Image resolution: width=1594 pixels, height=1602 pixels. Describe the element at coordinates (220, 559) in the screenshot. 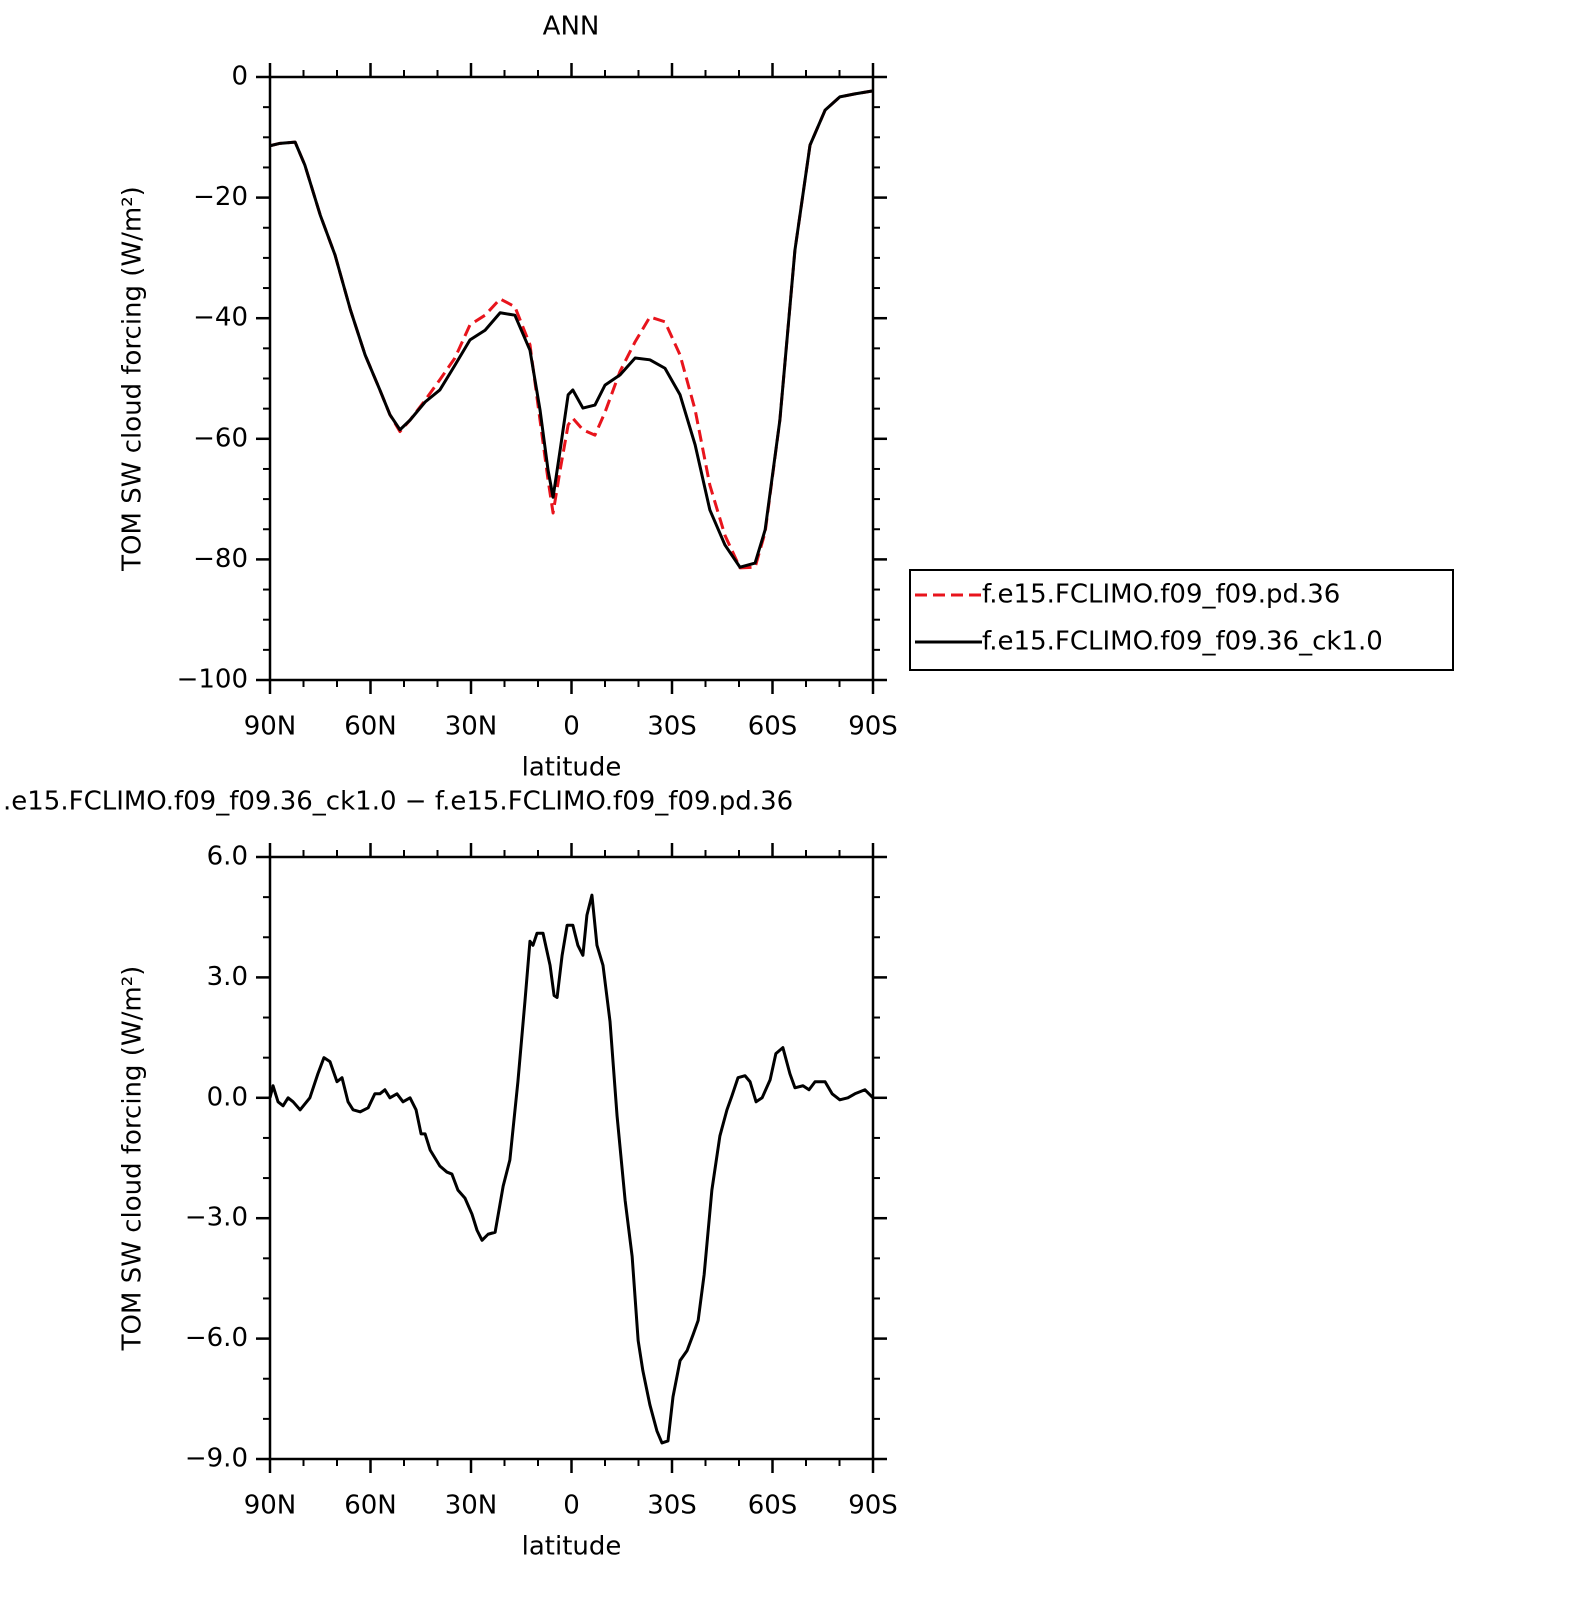

I see `y-tick-label: −80` at that location.